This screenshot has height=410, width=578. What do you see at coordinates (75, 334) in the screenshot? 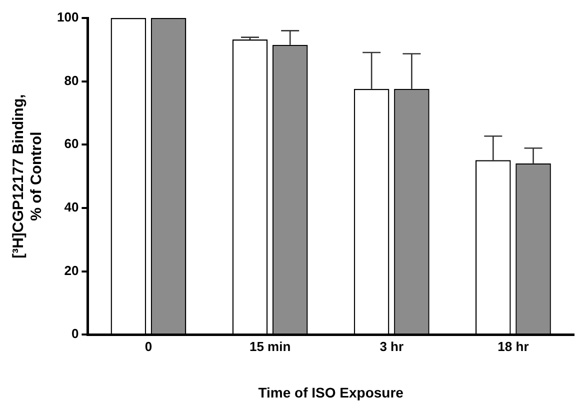
I see `y-tick-label: 0` at bounding box center [75, 334].